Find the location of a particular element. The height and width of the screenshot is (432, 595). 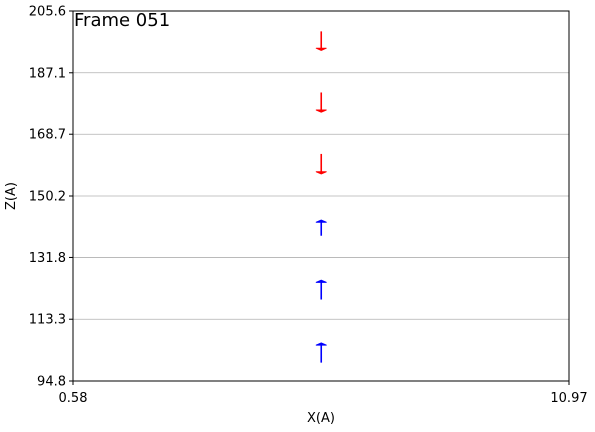

y-axis-label: Z(A) is located at coordinates (11, 196).